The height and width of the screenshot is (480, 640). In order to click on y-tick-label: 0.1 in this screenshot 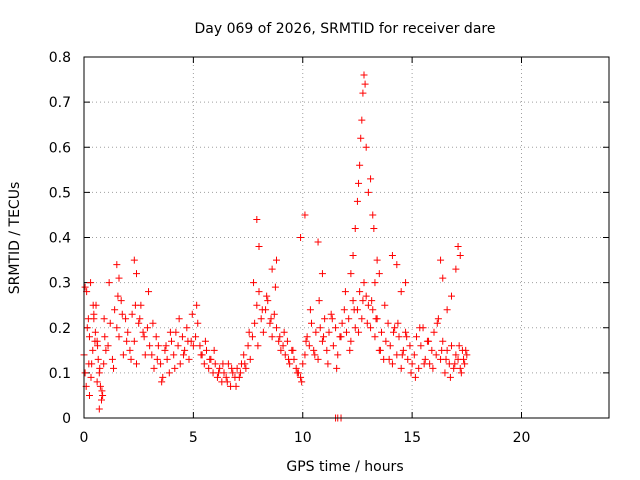, I will do `click(60, 374)`.